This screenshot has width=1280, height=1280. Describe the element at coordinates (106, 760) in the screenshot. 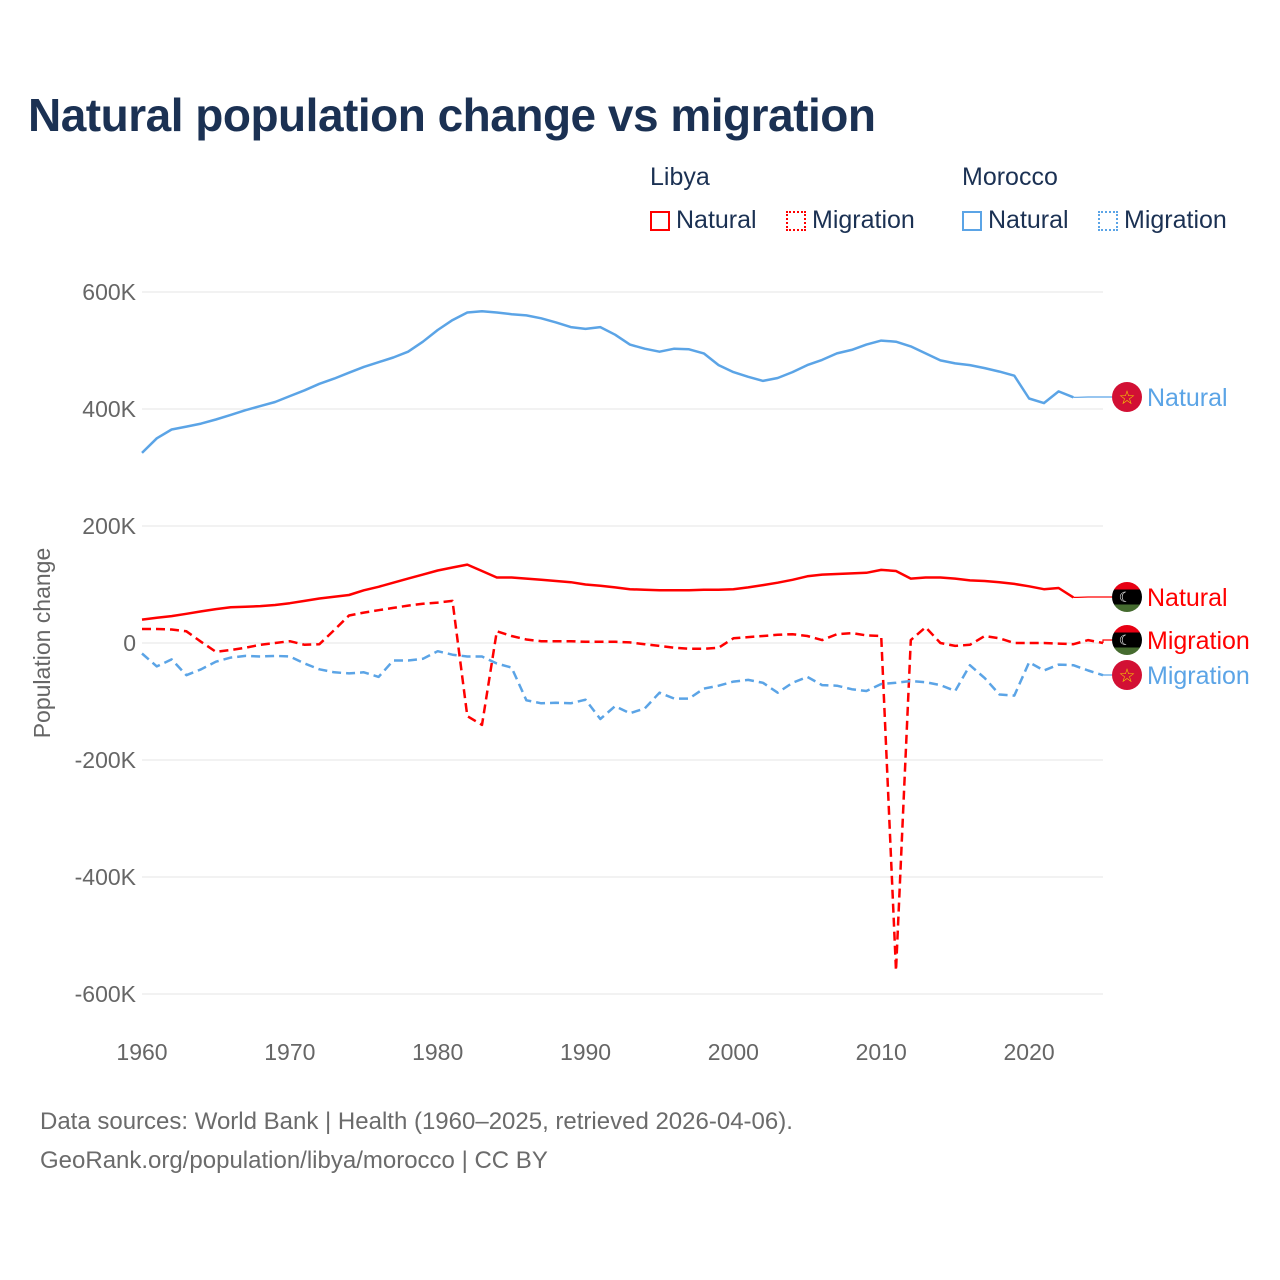

I see `y-tick-label: -200K` at that location.